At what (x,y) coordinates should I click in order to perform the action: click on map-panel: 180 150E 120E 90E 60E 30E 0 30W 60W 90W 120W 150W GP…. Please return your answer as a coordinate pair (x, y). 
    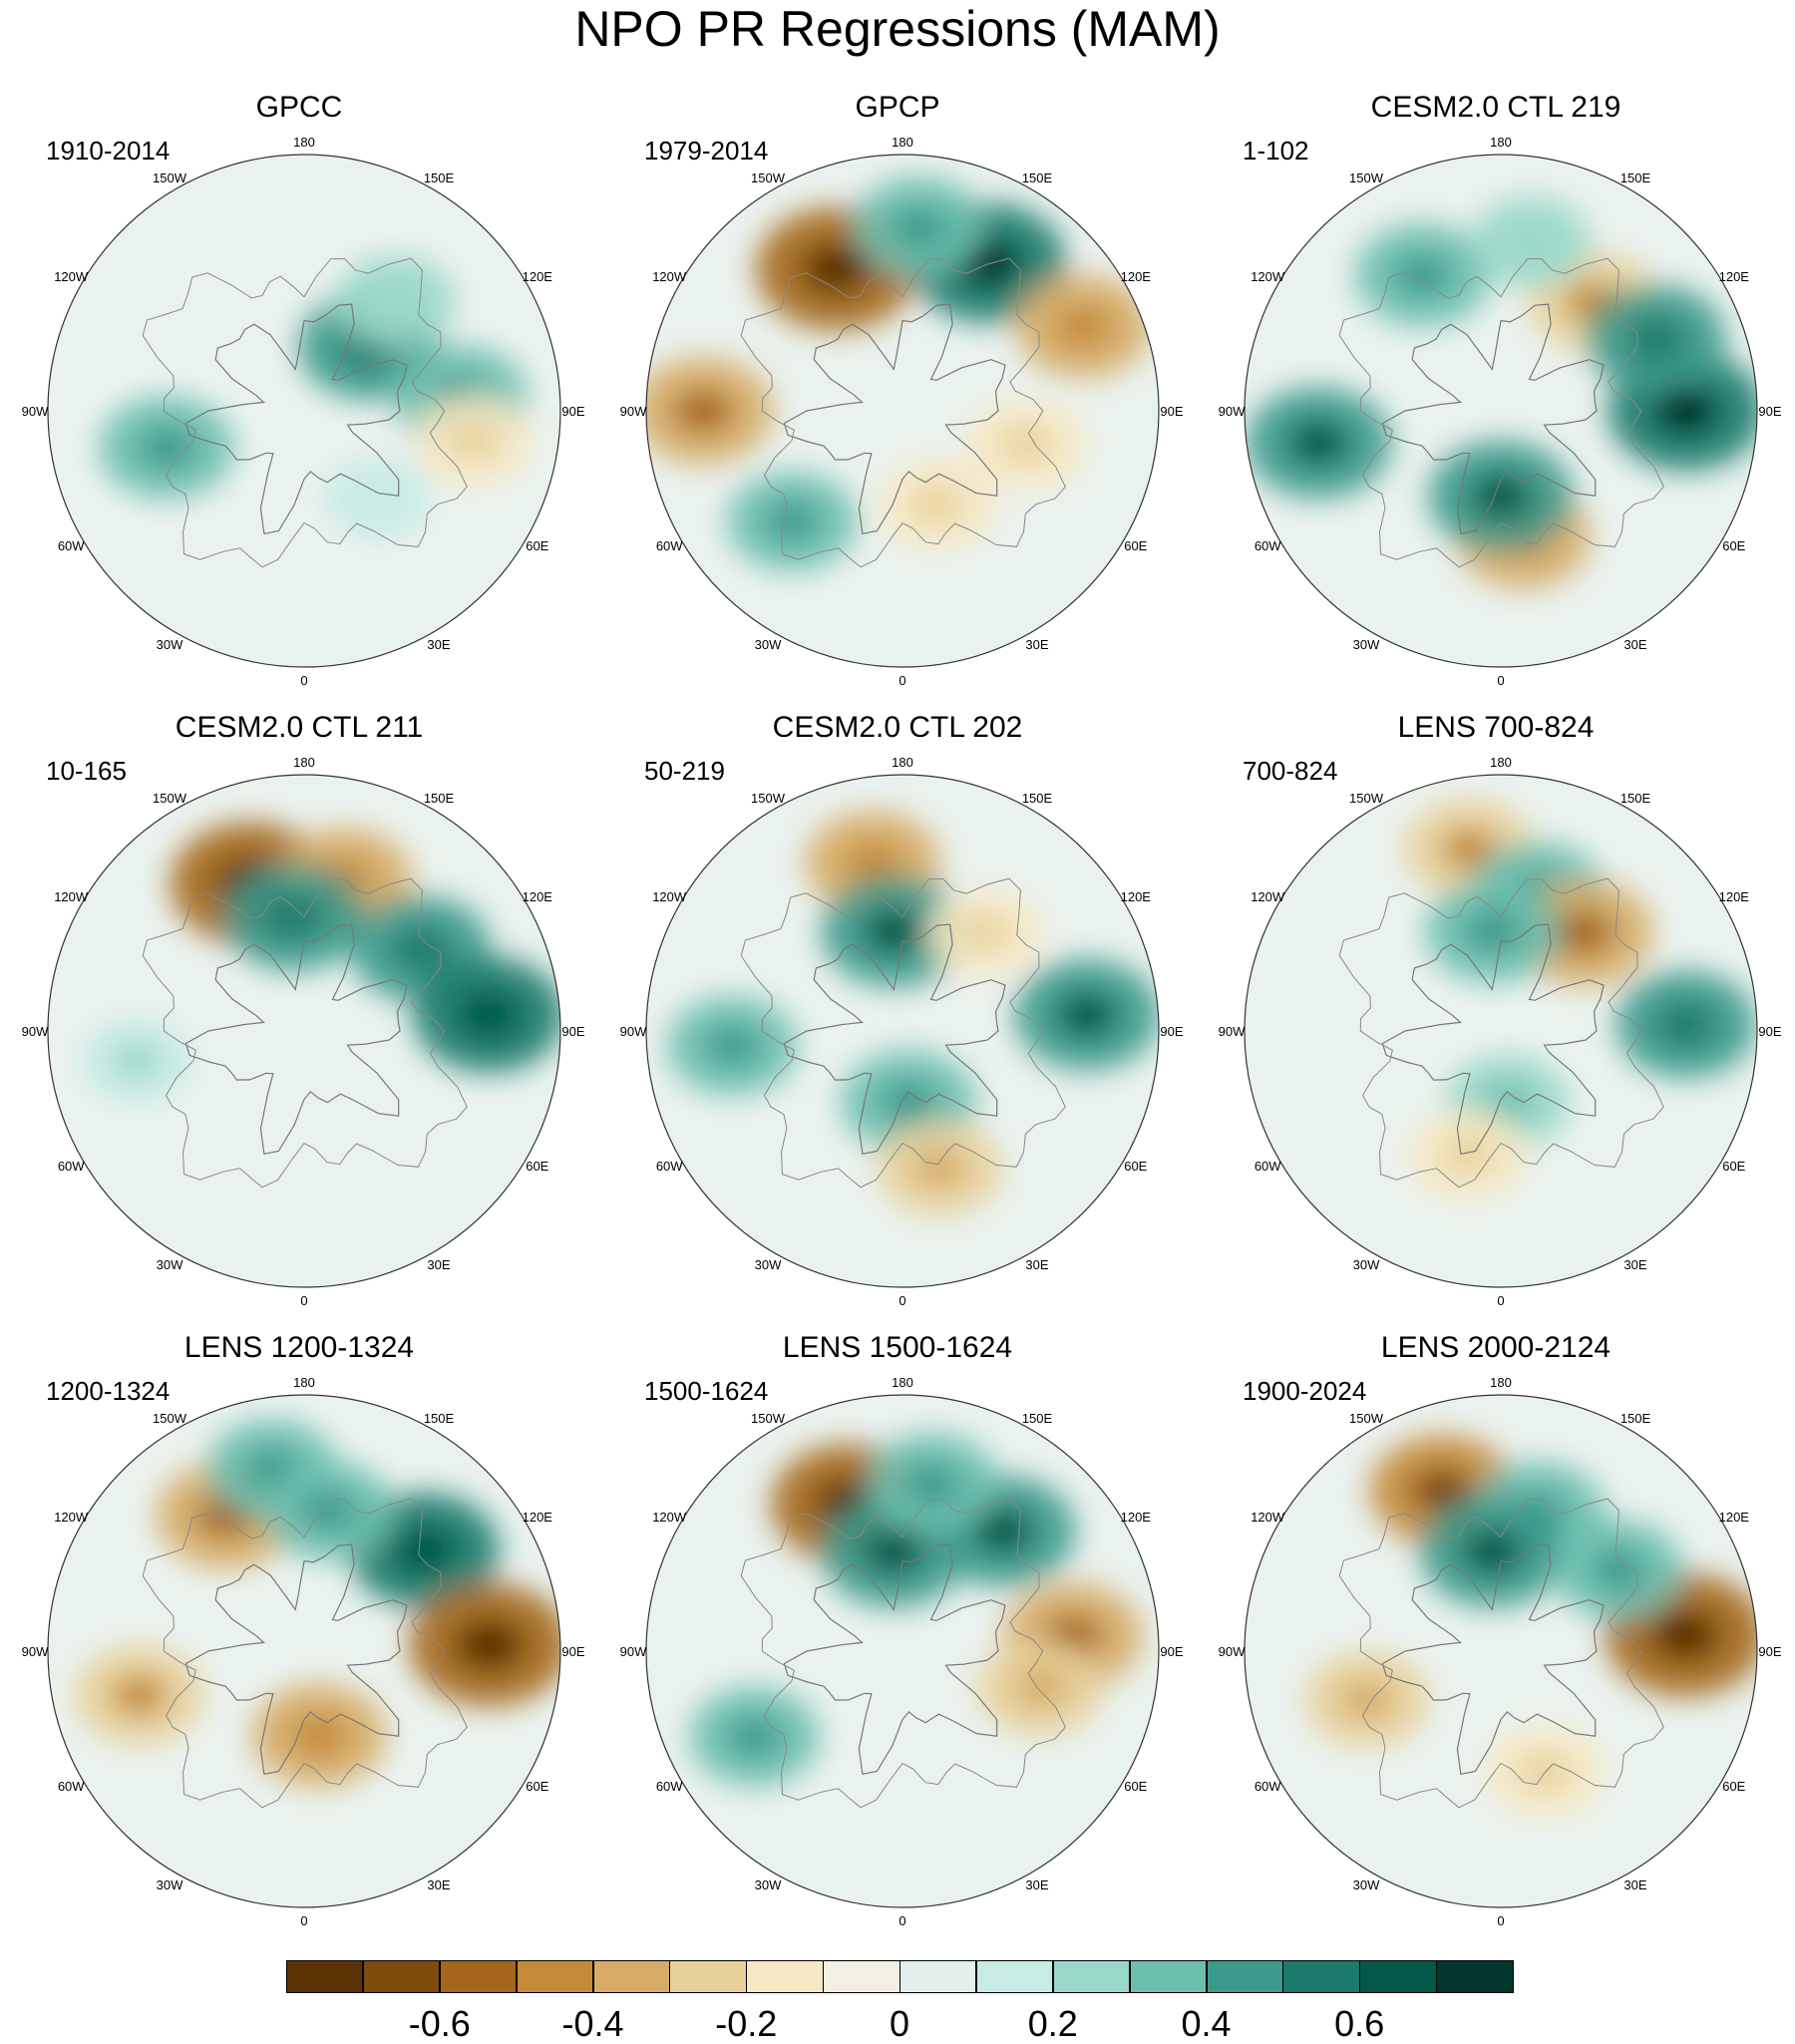
    Looking at the image, I should click on (299, 399).